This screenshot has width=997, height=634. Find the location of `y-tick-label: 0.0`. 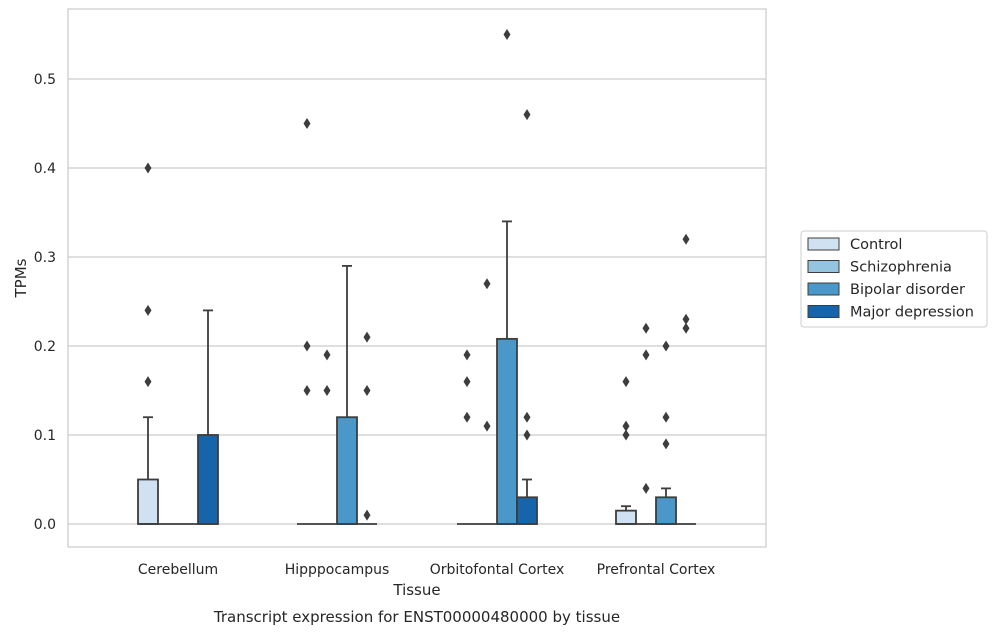

y-tick-label: 0.0 is located at coordinates (45, 525).